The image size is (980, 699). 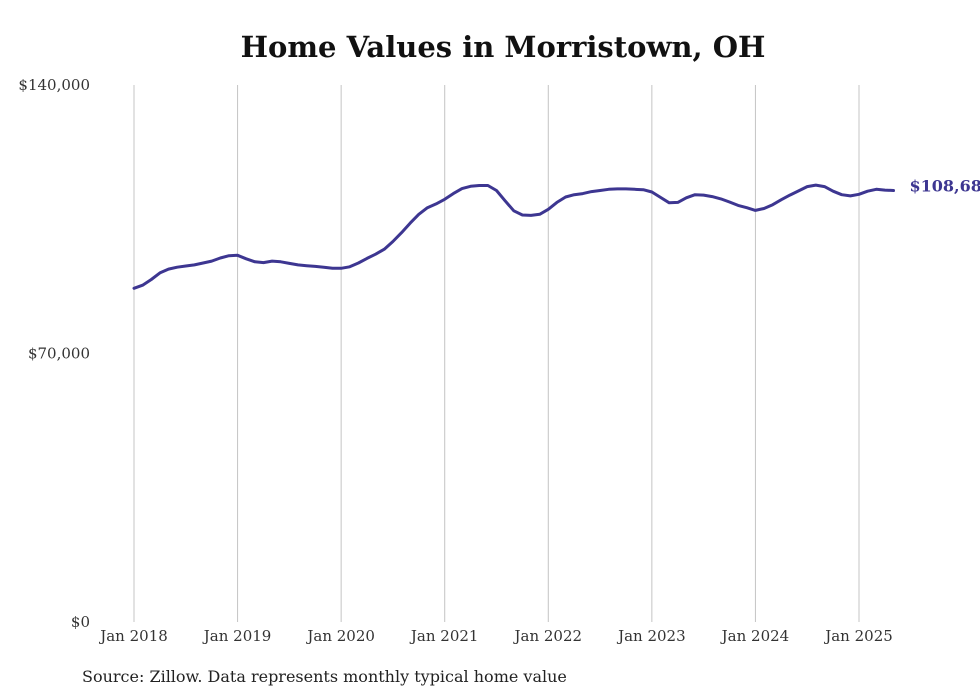 What do you see at coordinates (80, 622) in the screenshot?
I see `y-tick-label-0: $0` at bounding box center [80, 622].